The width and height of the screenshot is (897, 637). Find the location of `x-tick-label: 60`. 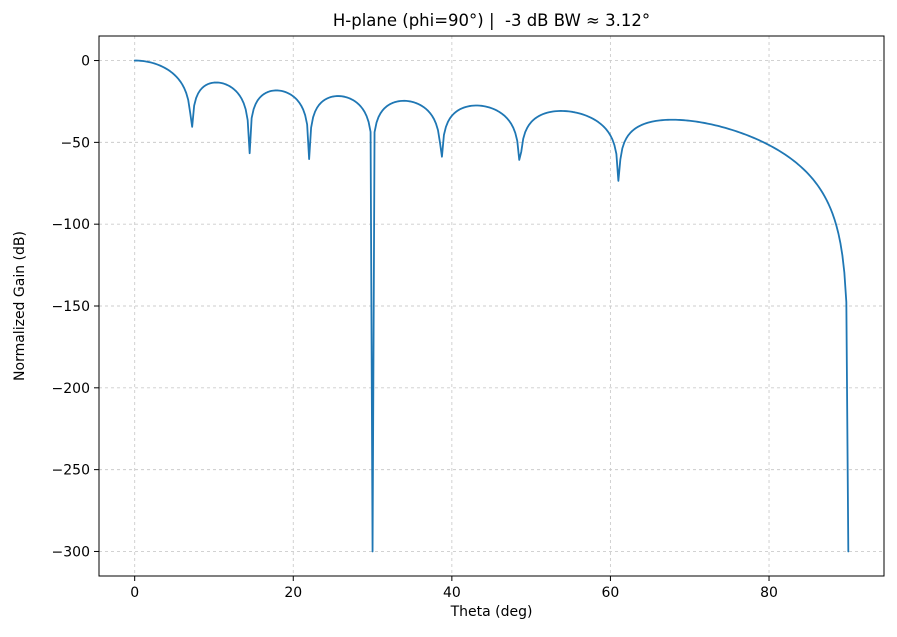

x-tick-label: 60 is located at coordinates (611, 593).